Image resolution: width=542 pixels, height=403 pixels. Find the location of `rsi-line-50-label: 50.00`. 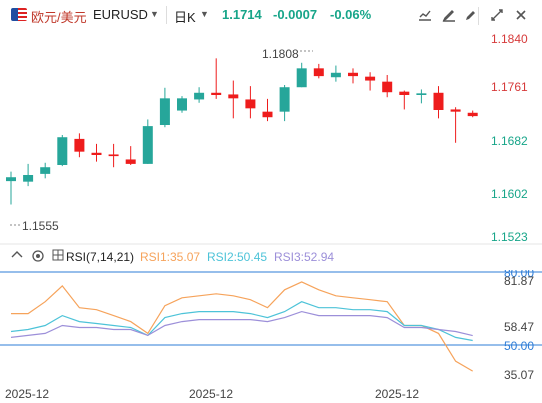

rsi-line-50-label: 50.00 is located at coordinates (519, 346).